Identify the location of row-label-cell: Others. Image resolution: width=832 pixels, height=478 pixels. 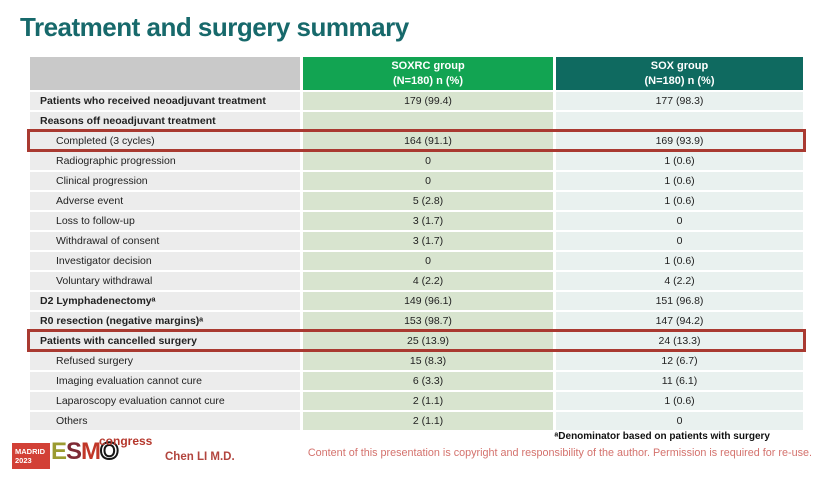
(165, 421).